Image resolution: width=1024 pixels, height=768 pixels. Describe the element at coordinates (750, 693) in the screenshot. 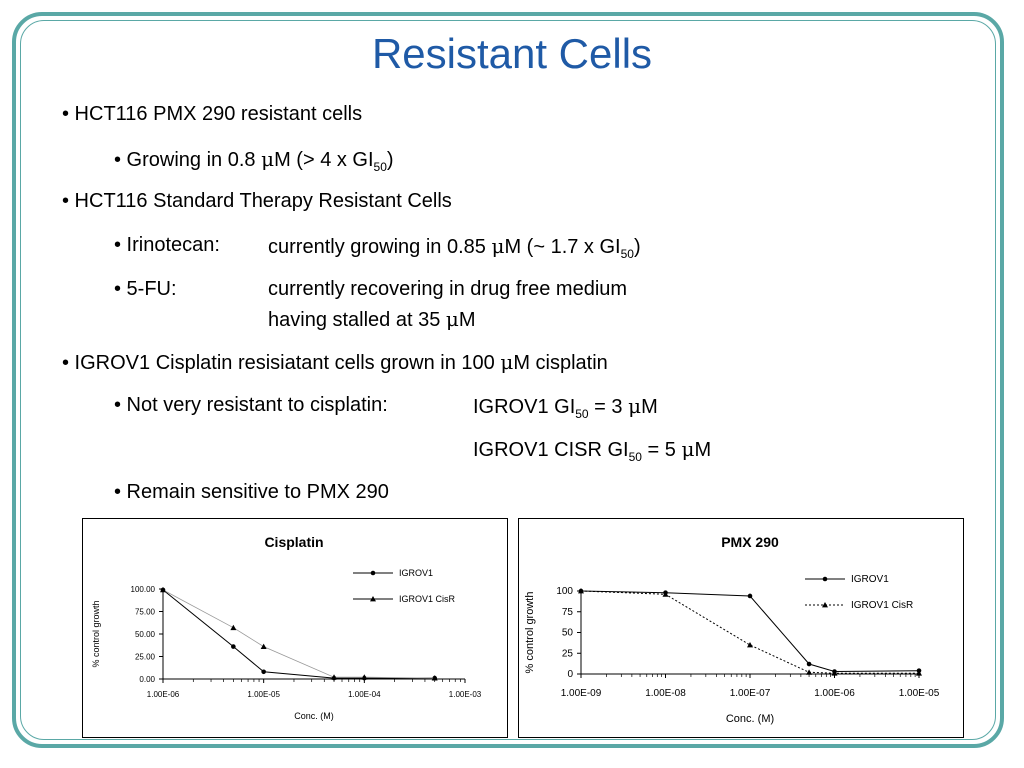

I see `x-tick-label: 1.00E-07` at that location.